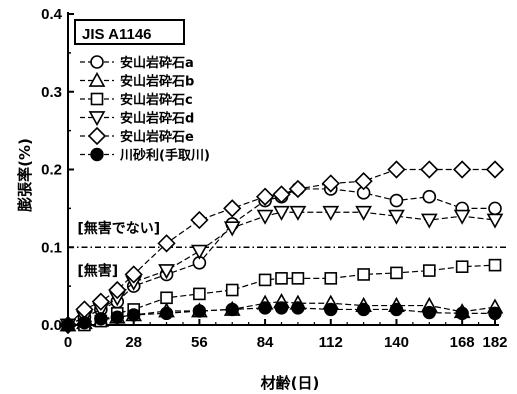 The image size is (517, 394). I want to click on legend-item: 安山岩砕石d, so click(137, 119).